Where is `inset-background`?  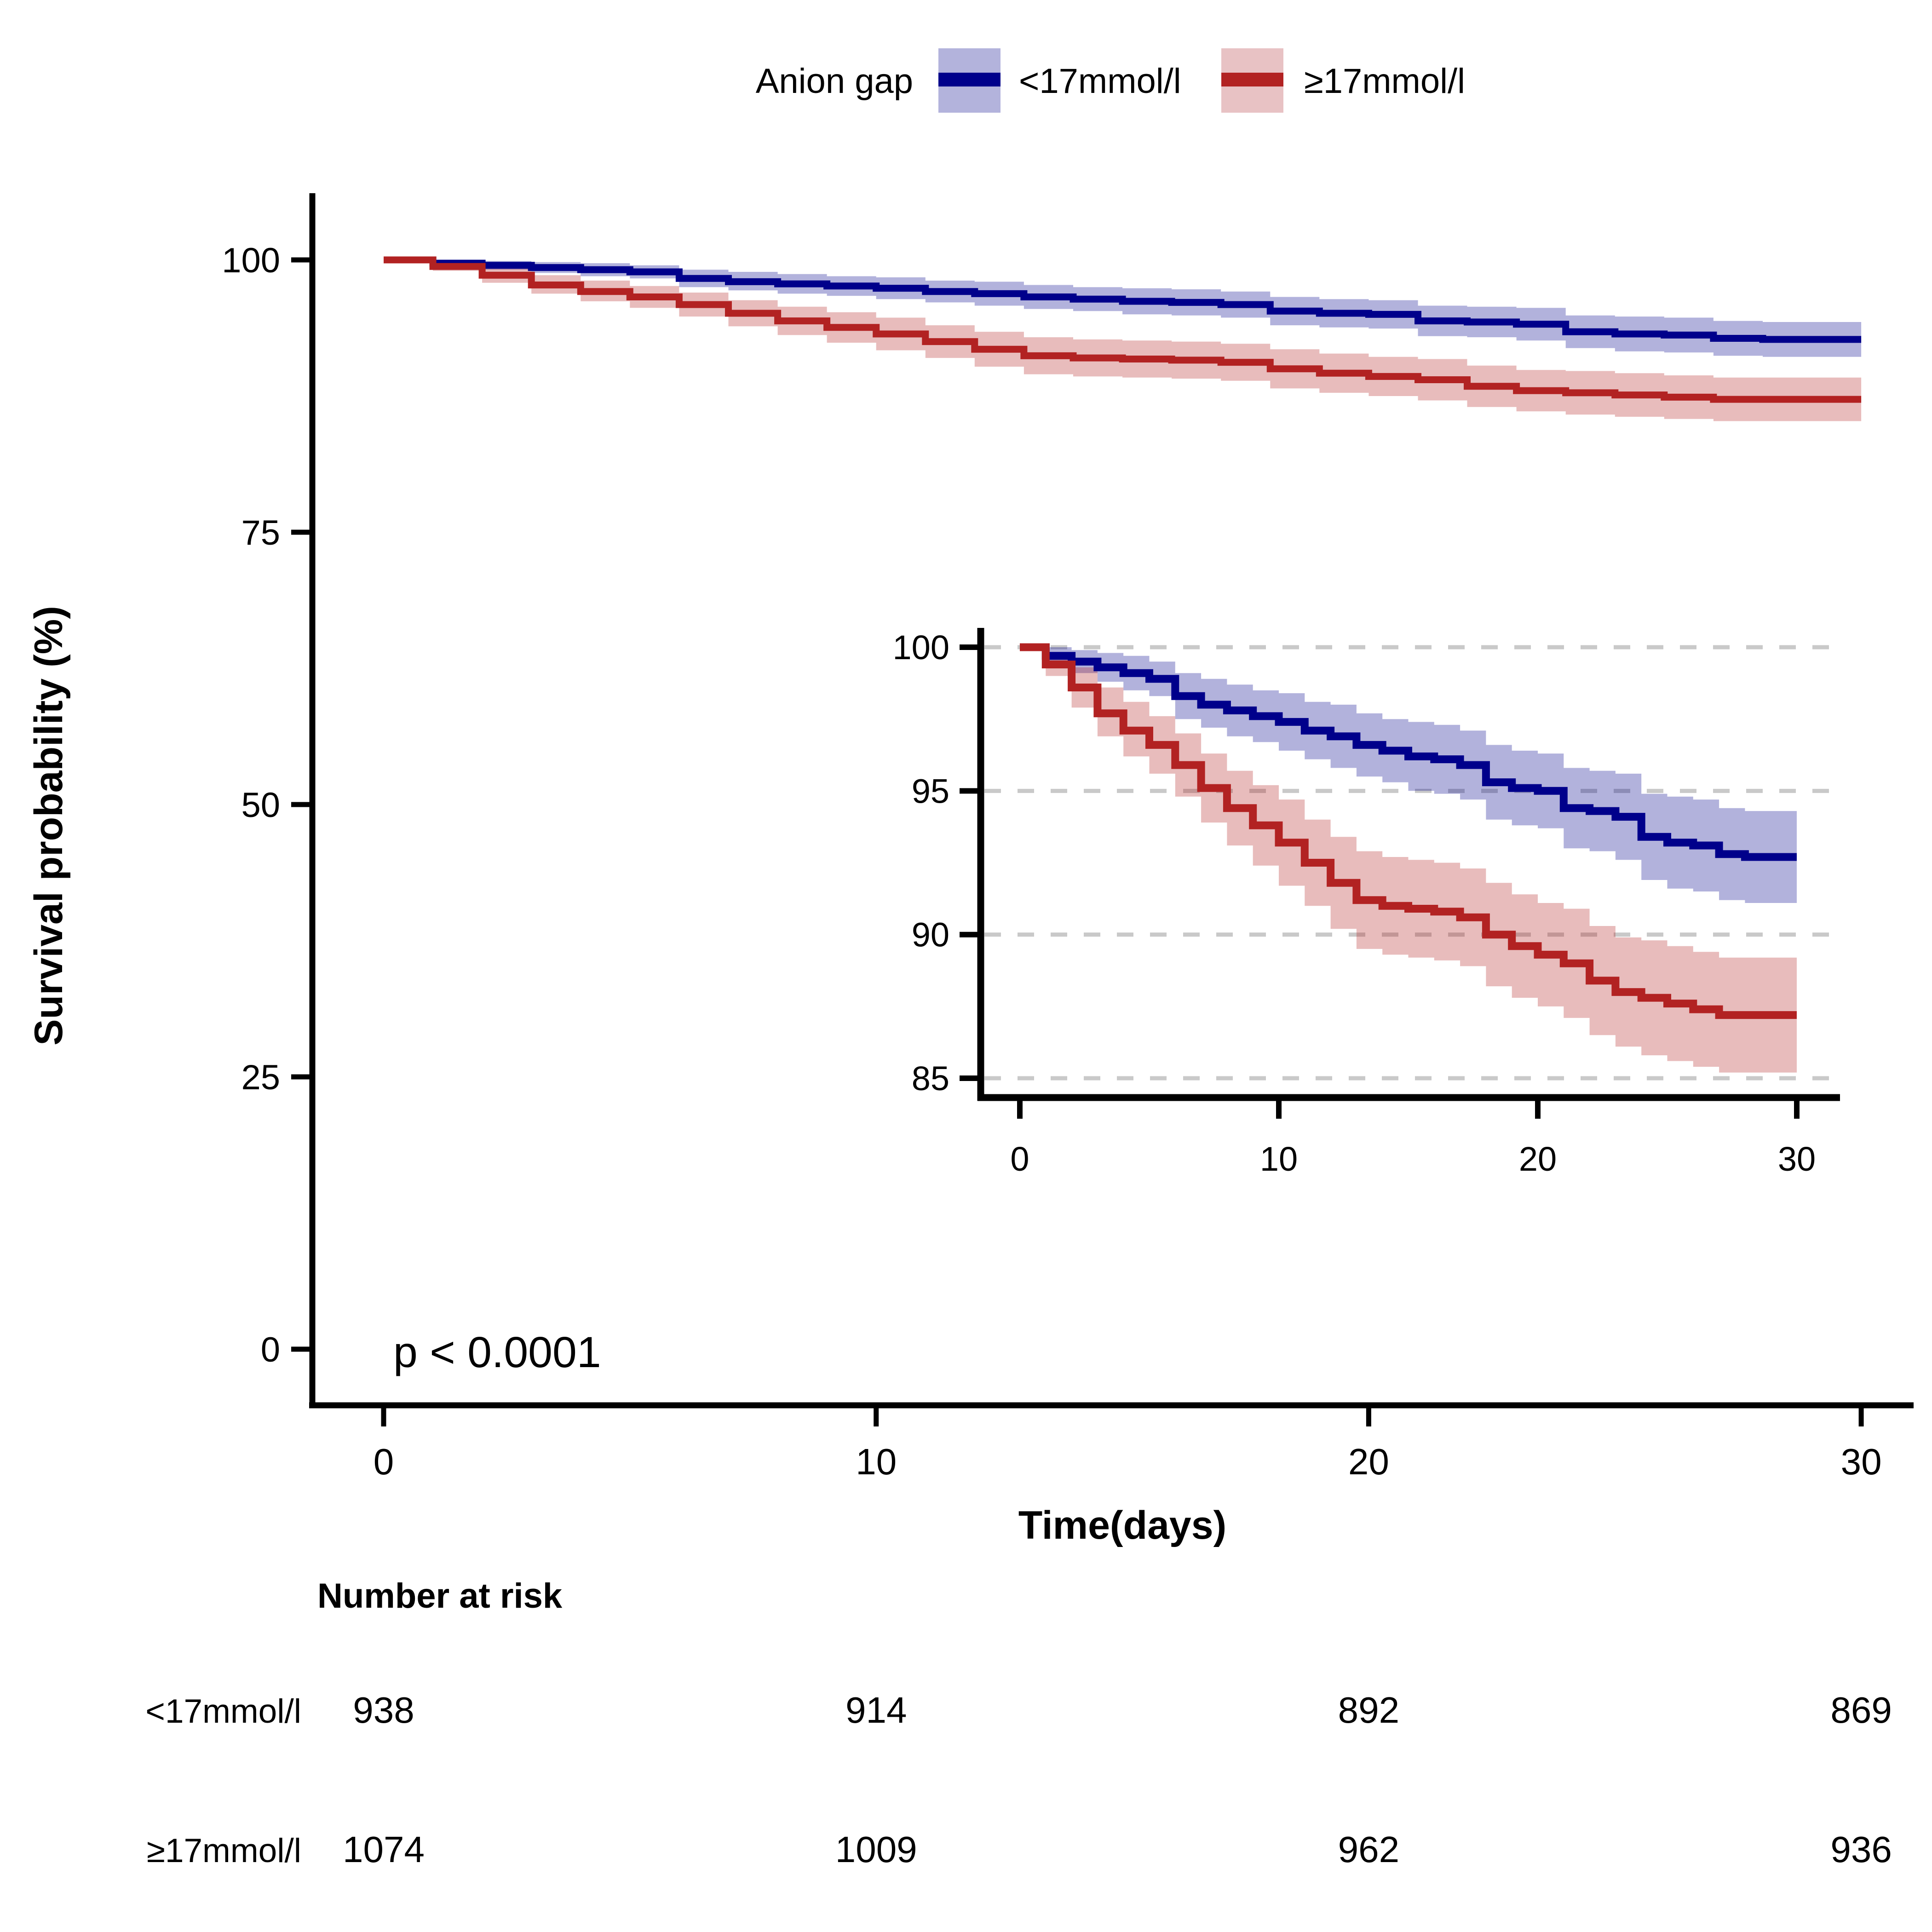 inset-background is located at coordinates (1410, 863).